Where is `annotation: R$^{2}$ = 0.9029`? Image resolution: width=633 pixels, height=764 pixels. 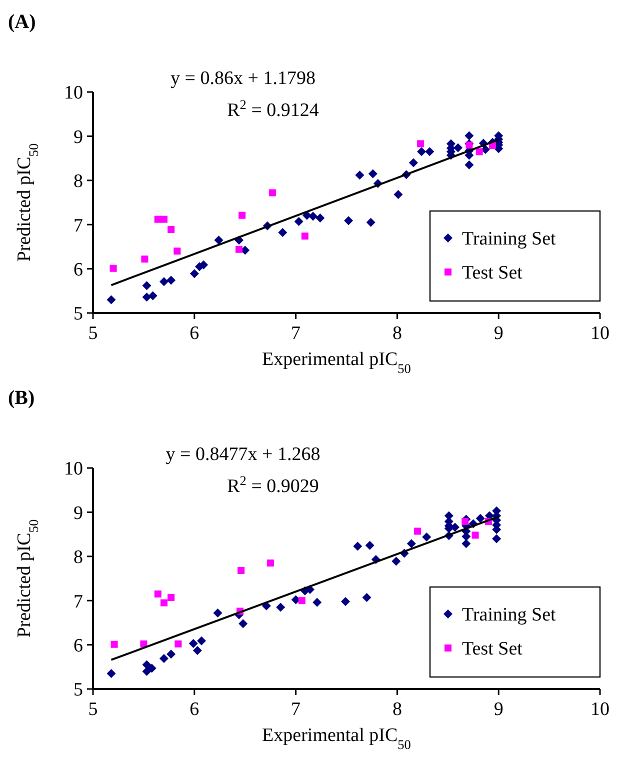 annotation: R$^{2}$ = 0.9029 is located at coordinates (273, 484).